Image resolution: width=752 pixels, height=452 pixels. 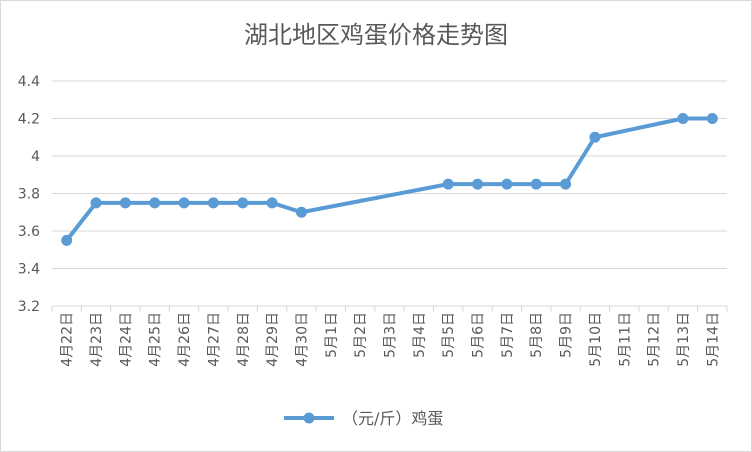 I want to click on x-tick-label: 4月28日, so click(x=244, y=339).